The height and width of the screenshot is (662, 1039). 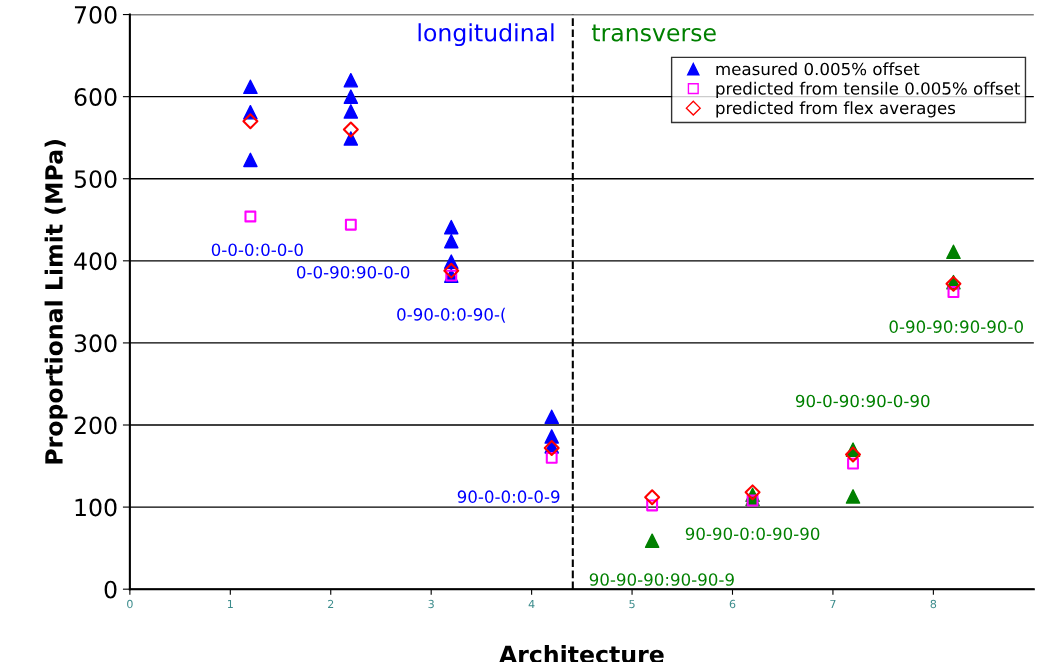 What do you see at coordinates (95, 179) in the screenshot?
I see `y-tick-label: 500` at bounding box center [95, 179].